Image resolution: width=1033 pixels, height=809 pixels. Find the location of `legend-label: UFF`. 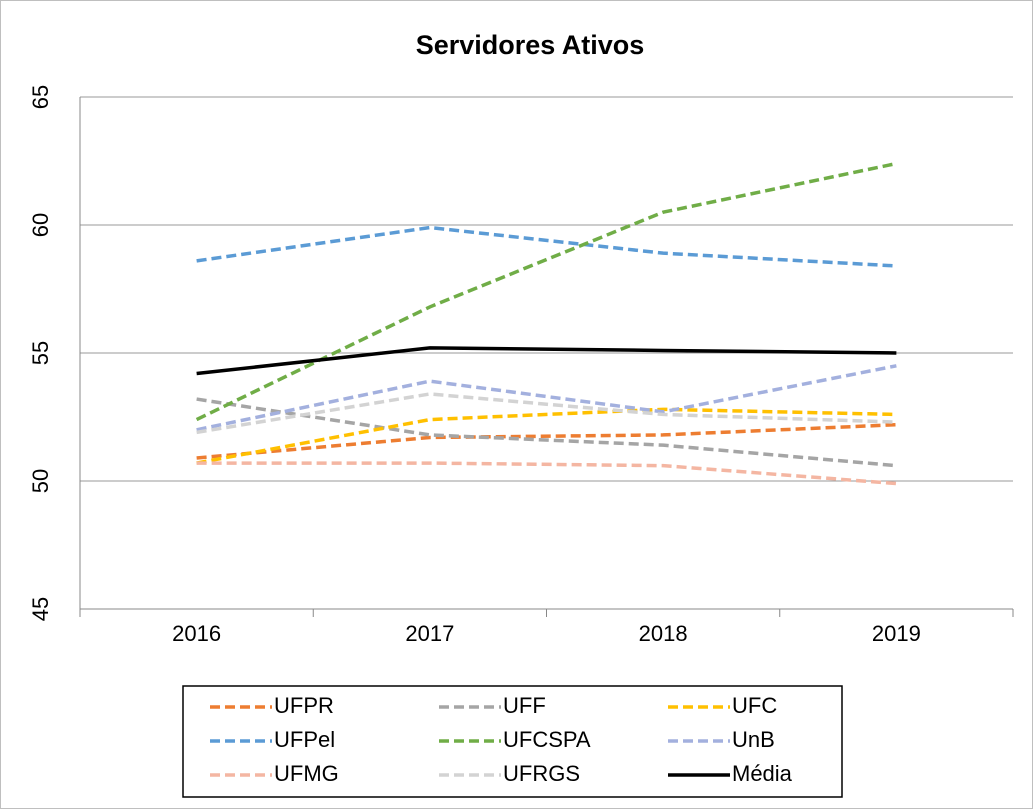

legend-label: UFF is located at coordinates (524, 705).